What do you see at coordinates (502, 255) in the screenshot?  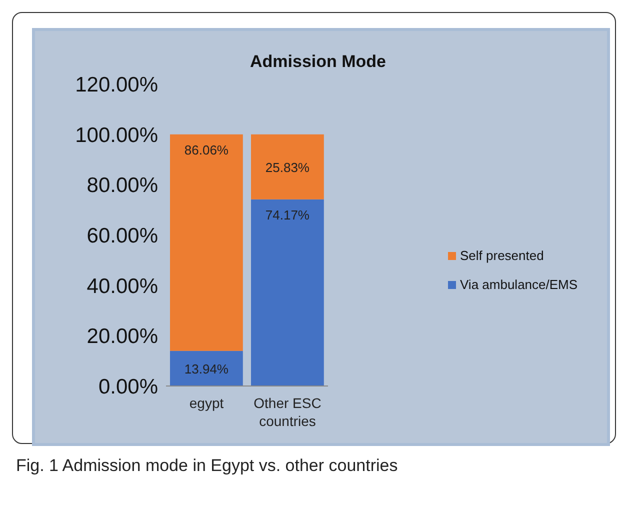 I see `legend-label: Self presented` at bounding box center [502, 255].